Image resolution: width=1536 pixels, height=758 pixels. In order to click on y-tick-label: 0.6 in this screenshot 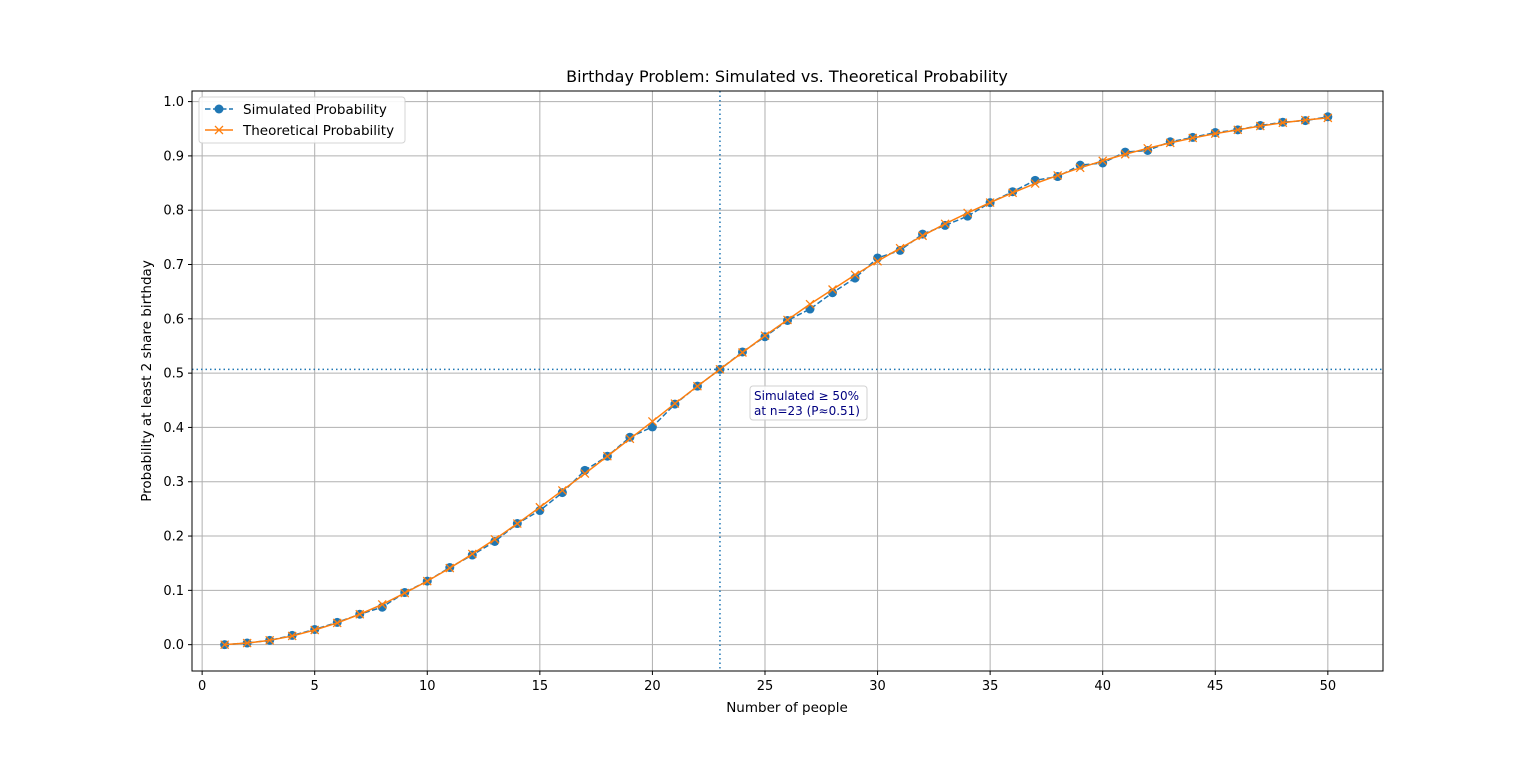, I will do `click(173, 319)`.